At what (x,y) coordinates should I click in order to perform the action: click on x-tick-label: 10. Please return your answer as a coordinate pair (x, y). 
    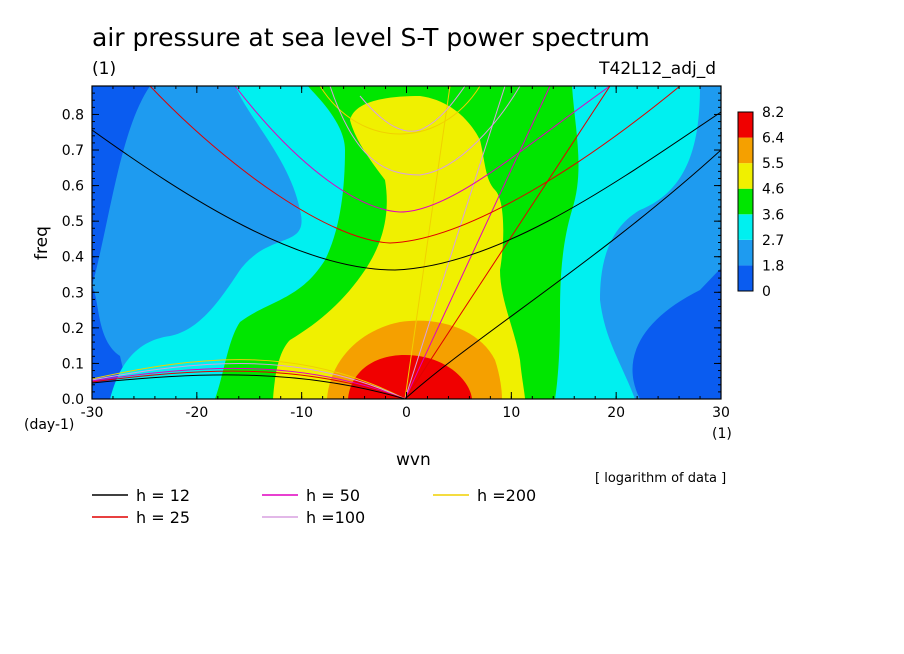
    Looking at the image, I should click on (511, 413).